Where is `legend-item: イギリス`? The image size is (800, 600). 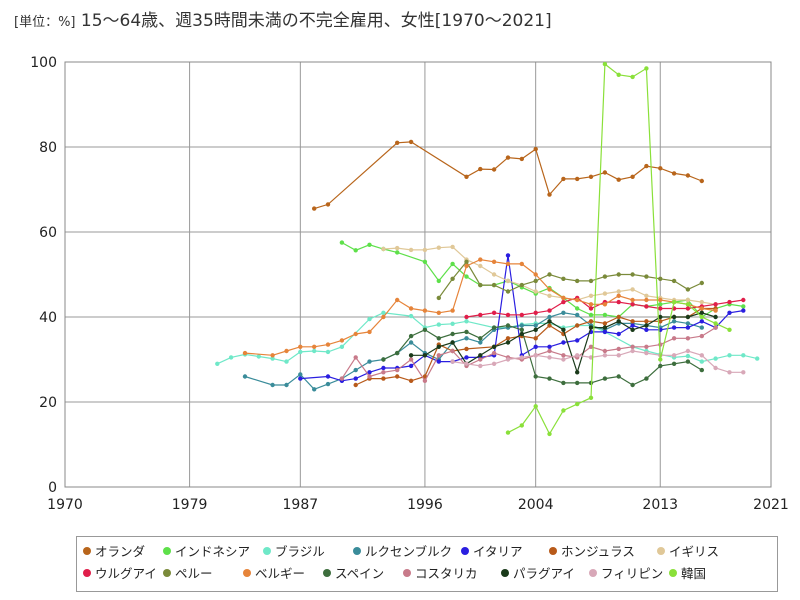 legend-item: イギリス is located at coordinates (688, 550).